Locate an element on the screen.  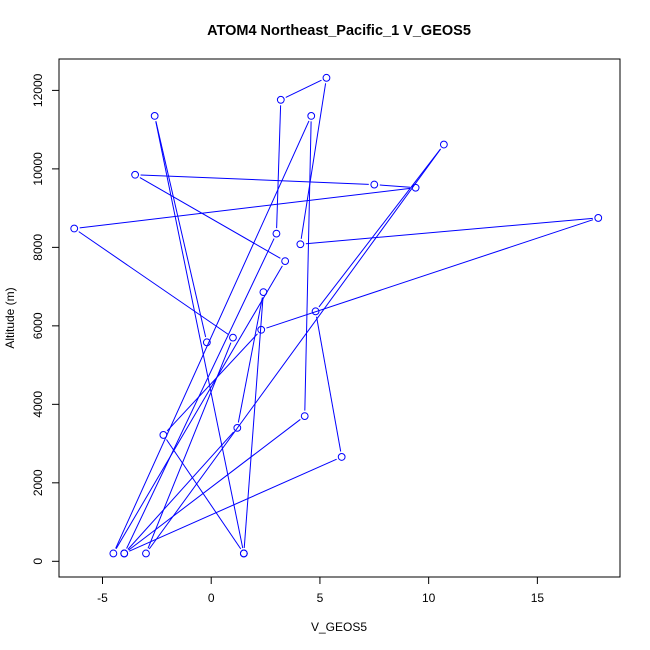
y-tick-label: 0 is located at coordinates (38, 561).